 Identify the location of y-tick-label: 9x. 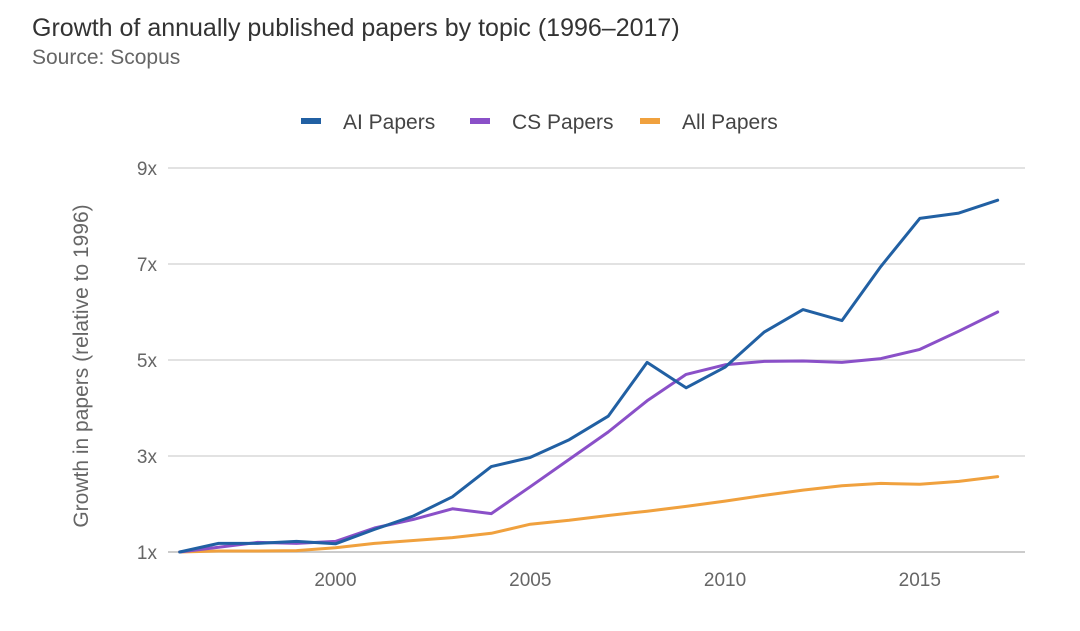
(147, 169).